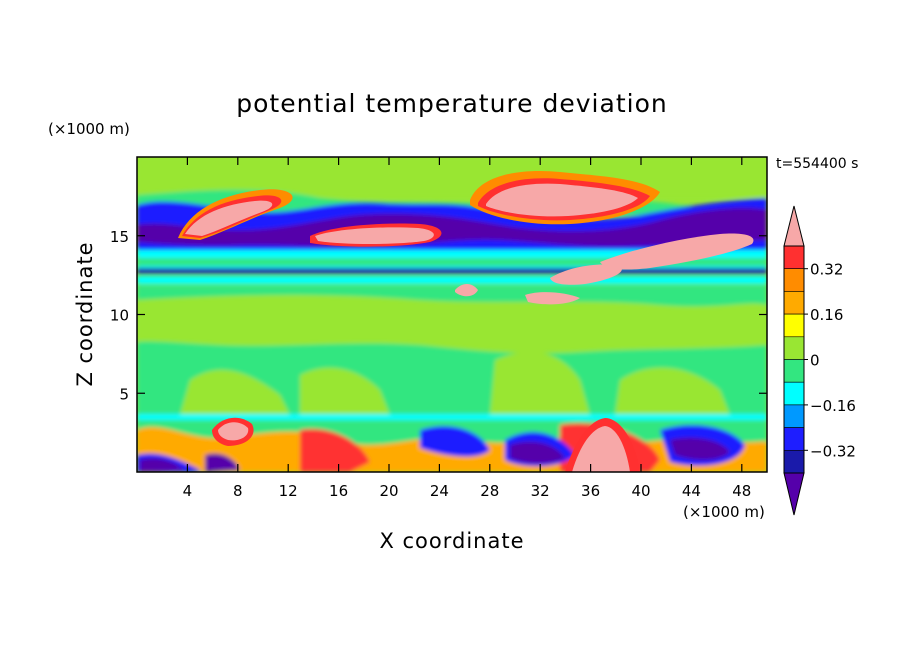  I want to click on x-tick-label: 48, so click(741, 491).